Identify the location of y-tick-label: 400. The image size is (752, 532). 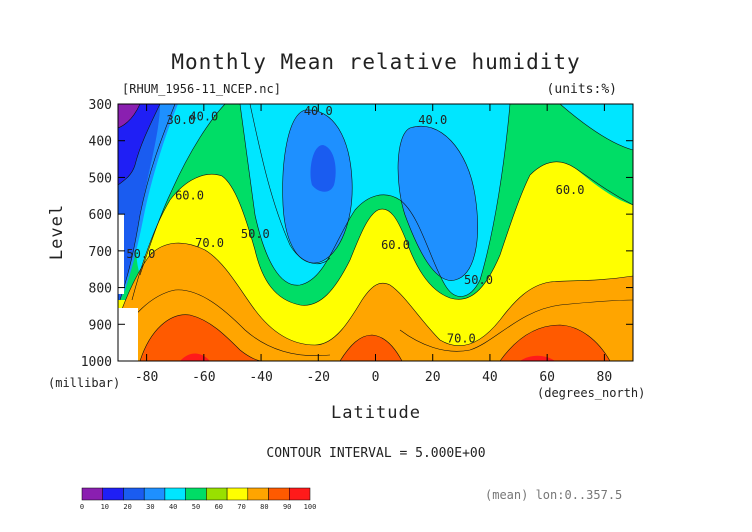
(100, 142).